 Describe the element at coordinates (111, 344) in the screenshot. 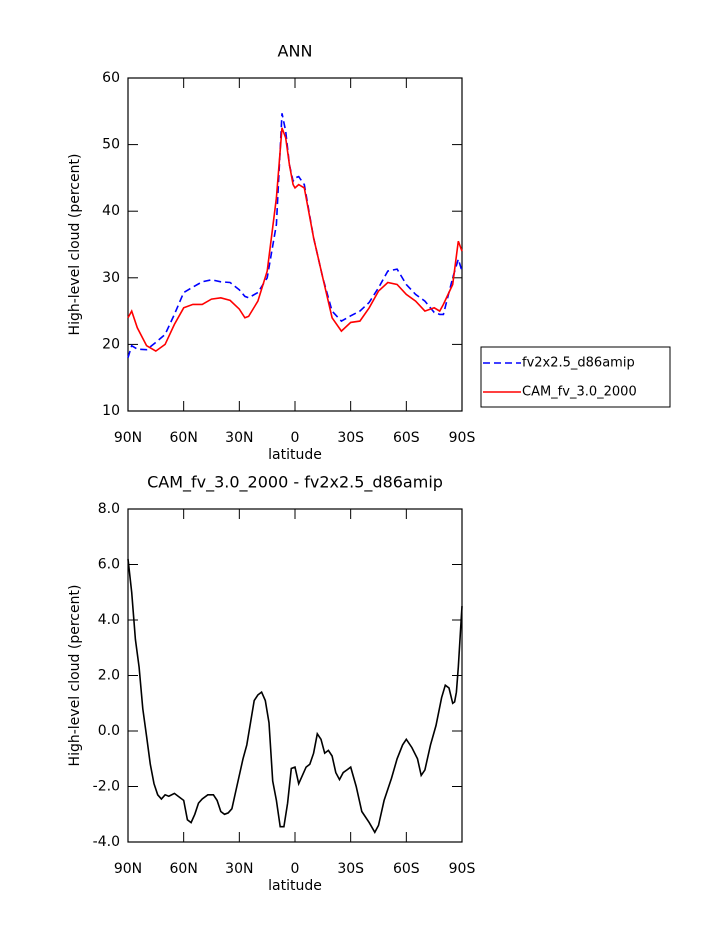

I see `y-tick-label: 20` at that location.